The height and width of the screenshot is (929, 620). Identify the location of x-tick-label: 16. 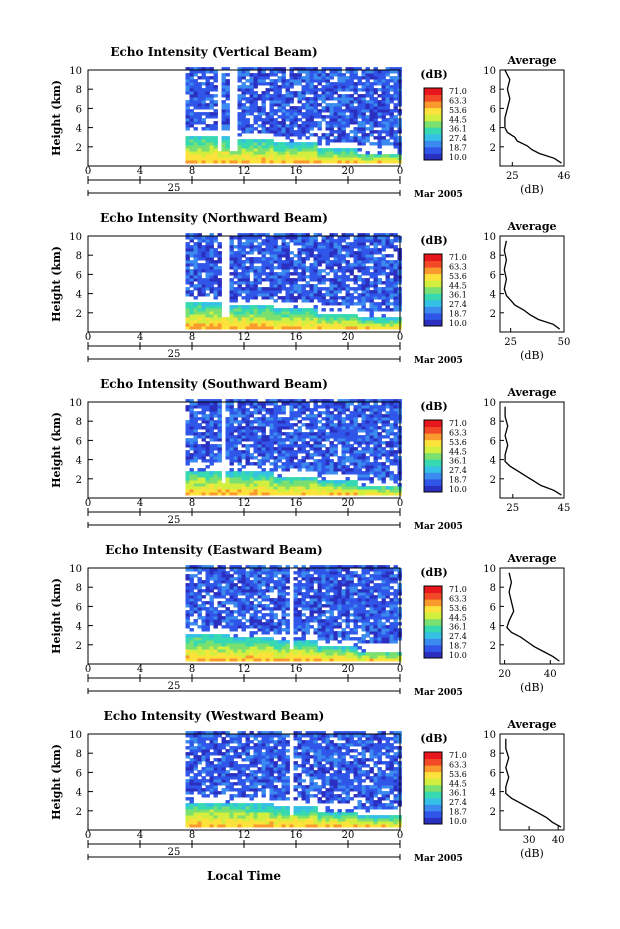
(296, 337).